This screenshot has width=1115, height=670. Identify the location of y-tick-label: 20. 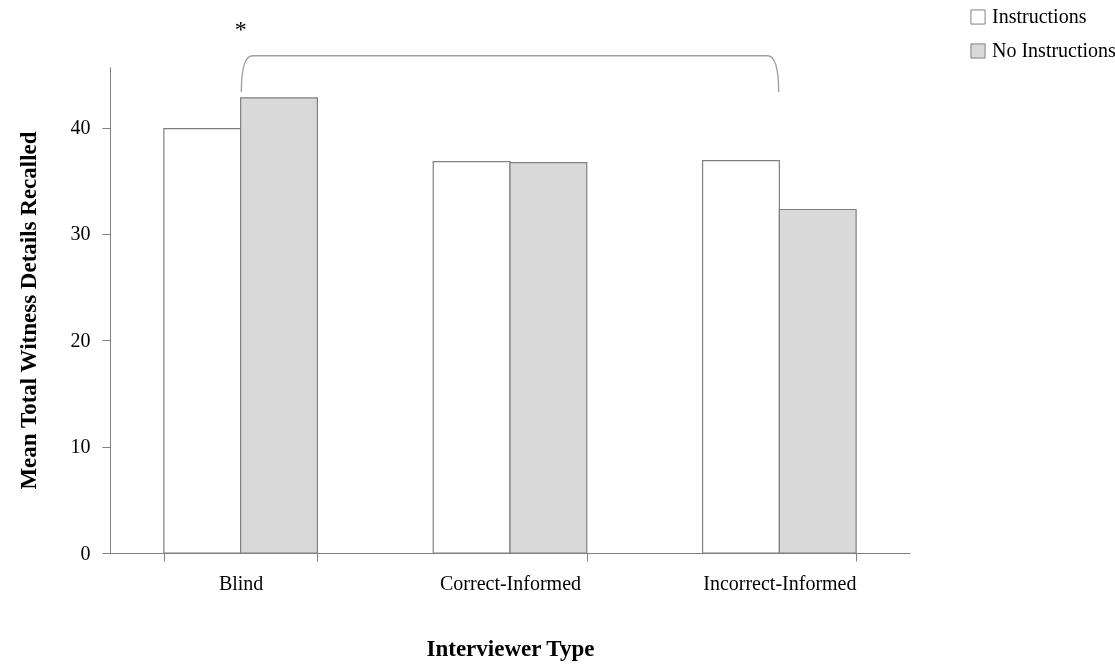
(80, 339).